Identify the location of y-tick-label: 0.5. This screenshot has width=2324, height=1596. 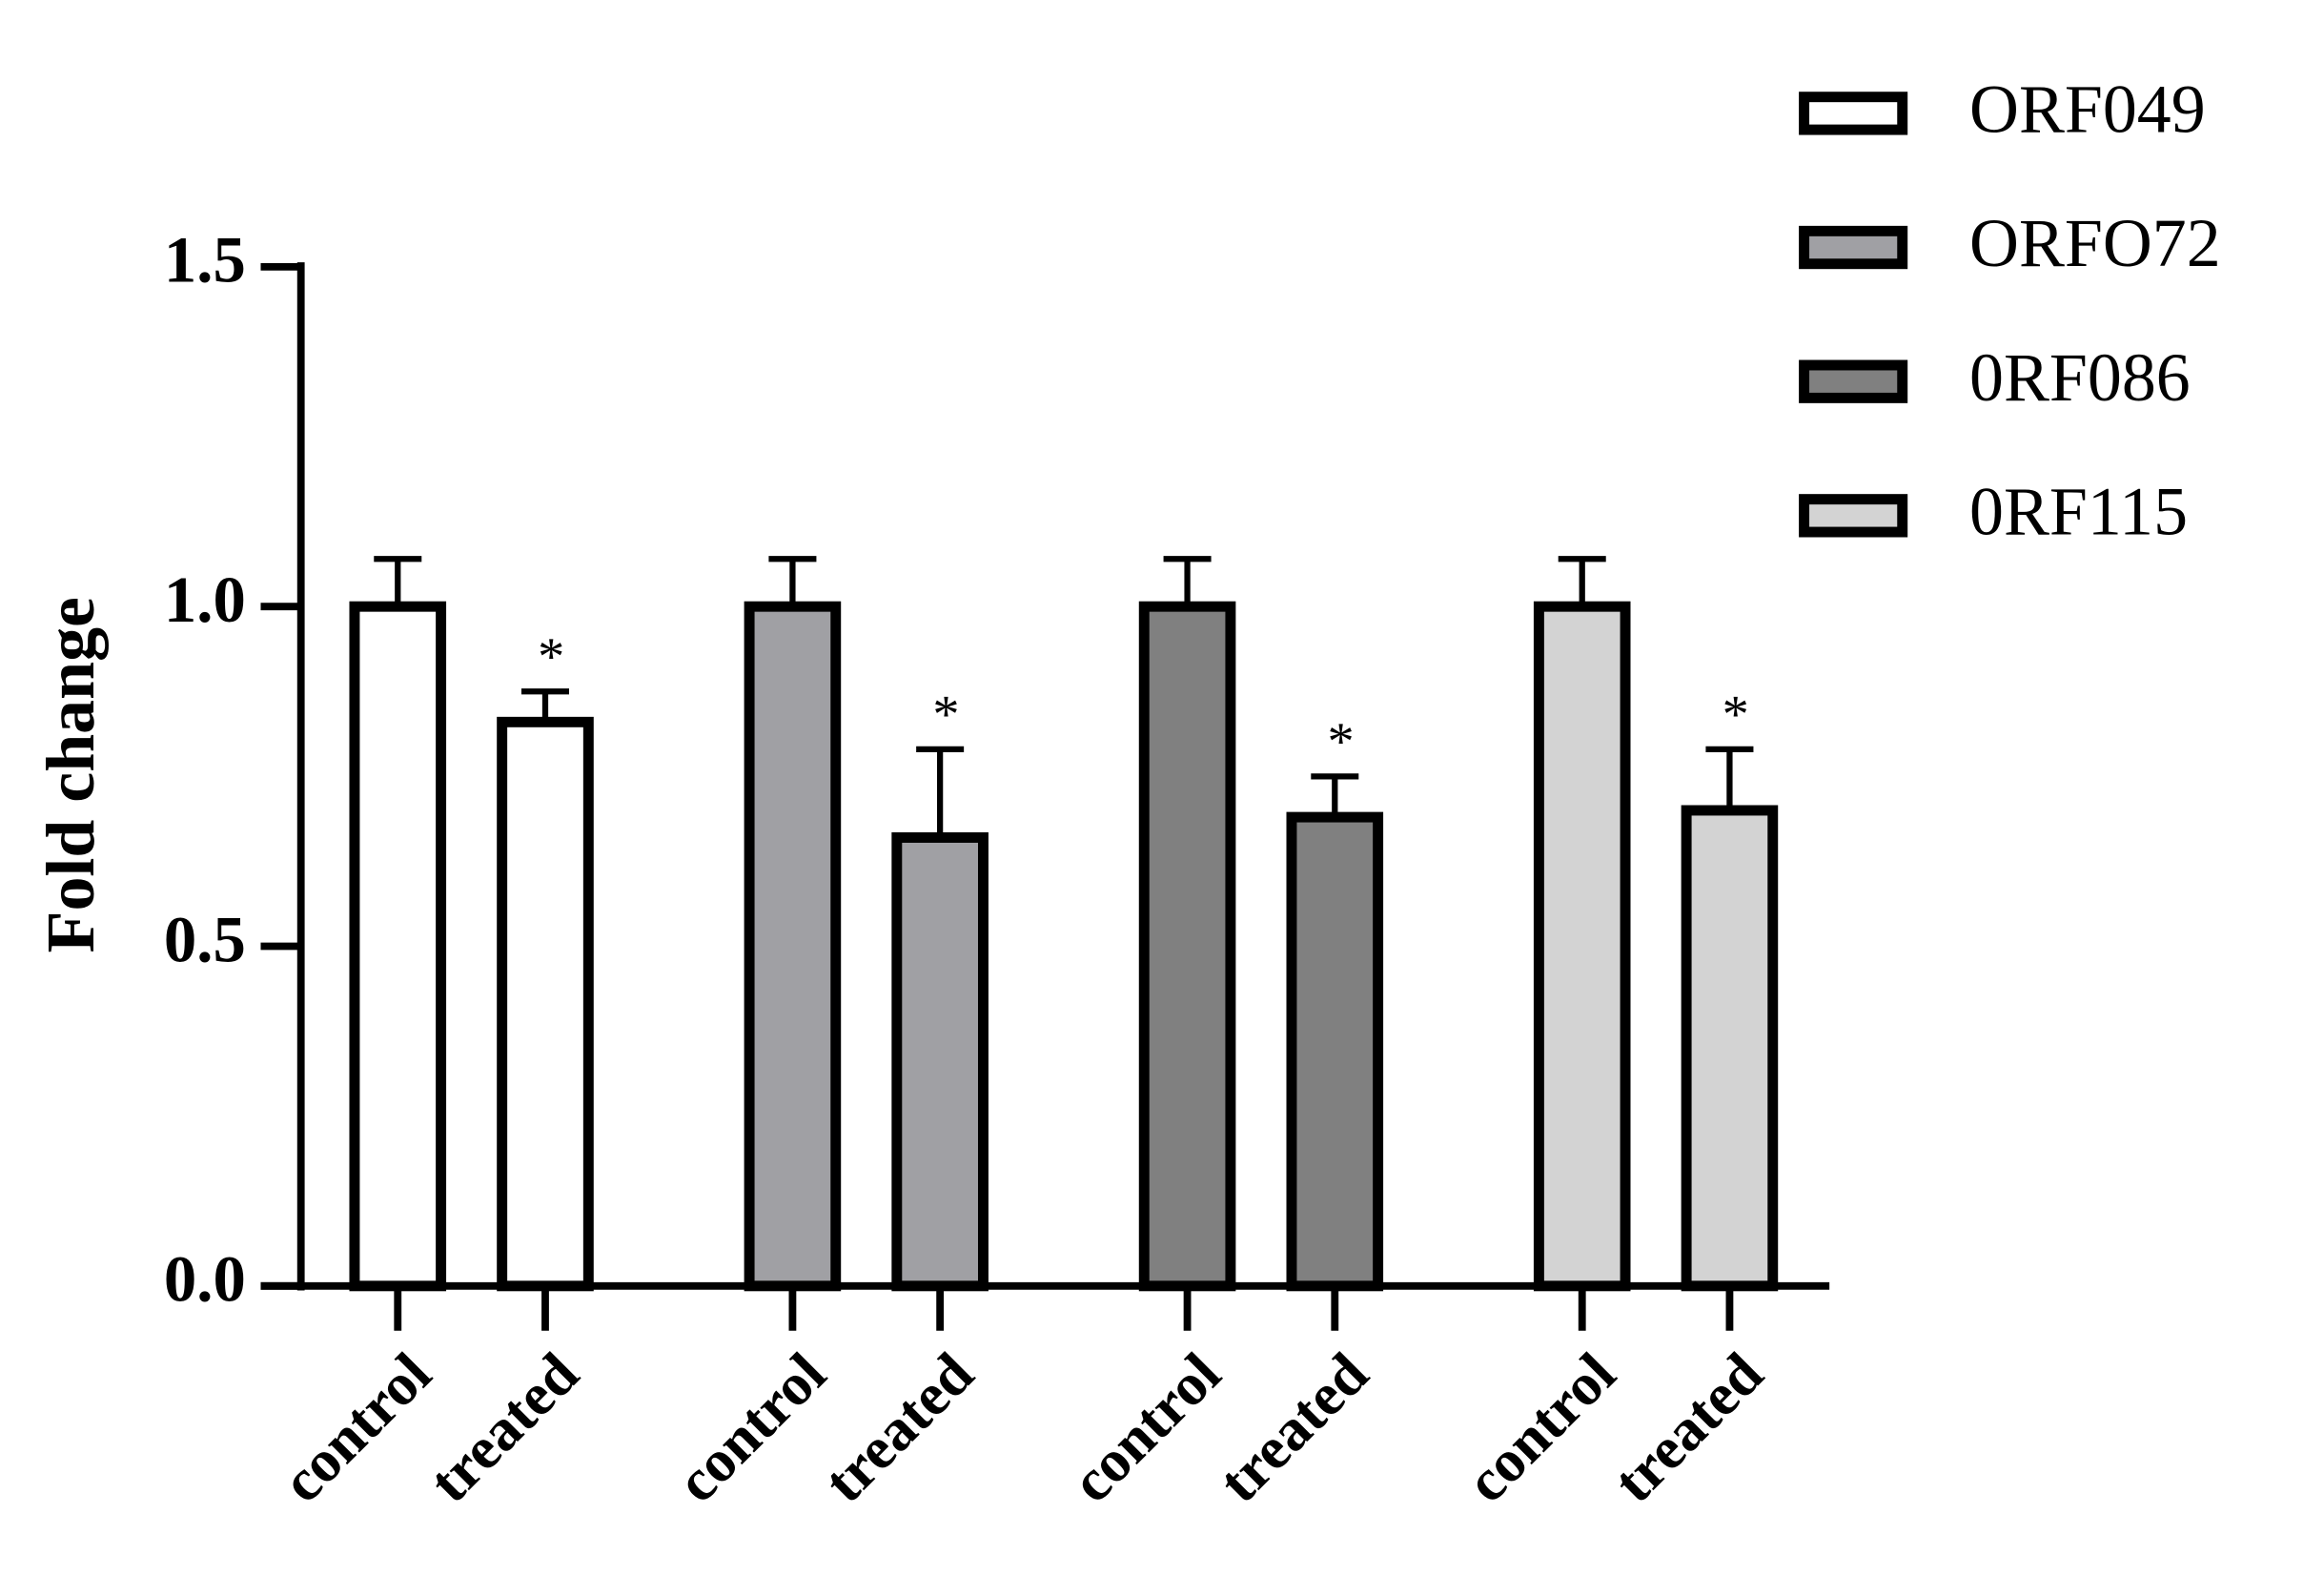
(205, 939).